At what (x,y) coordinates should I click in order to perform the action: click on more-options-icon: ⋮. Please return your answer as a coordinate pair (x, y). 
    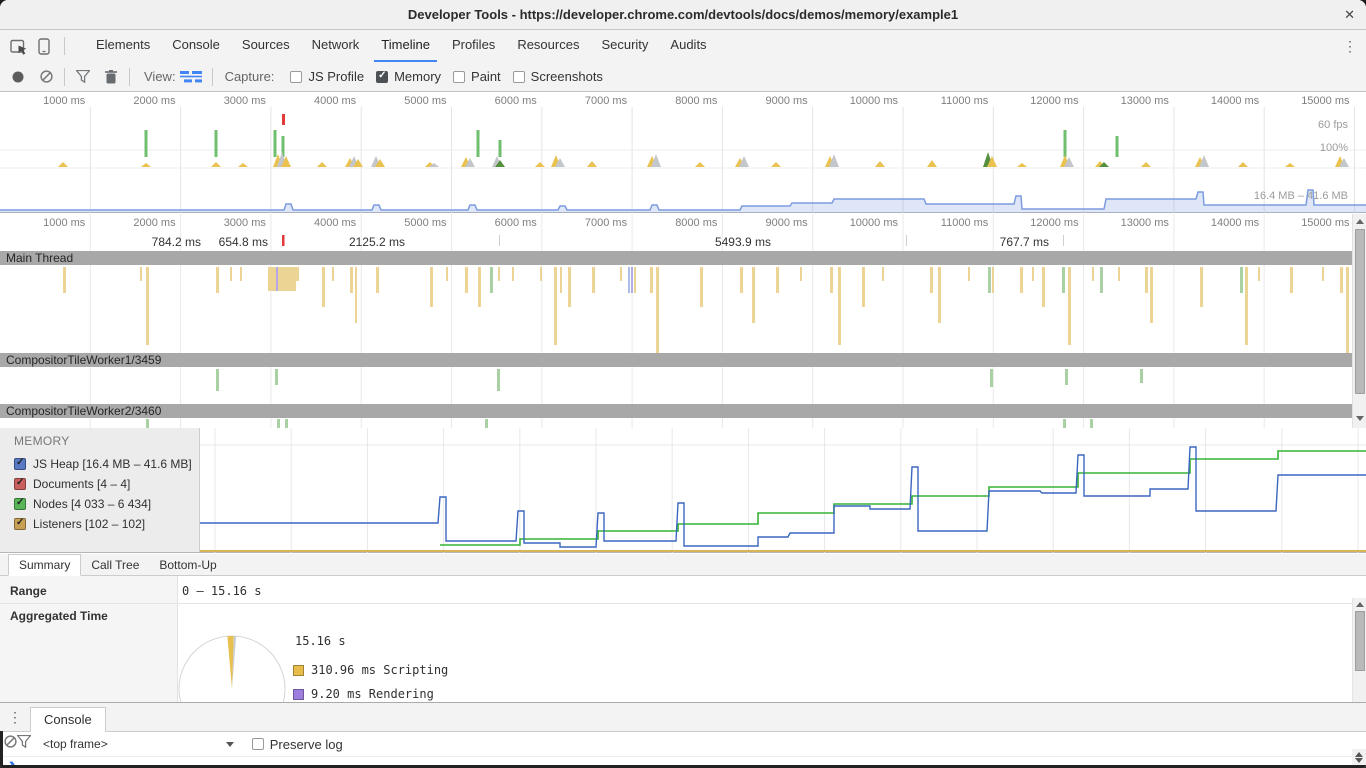
    Looking at the image, I should click on (1350, 46).